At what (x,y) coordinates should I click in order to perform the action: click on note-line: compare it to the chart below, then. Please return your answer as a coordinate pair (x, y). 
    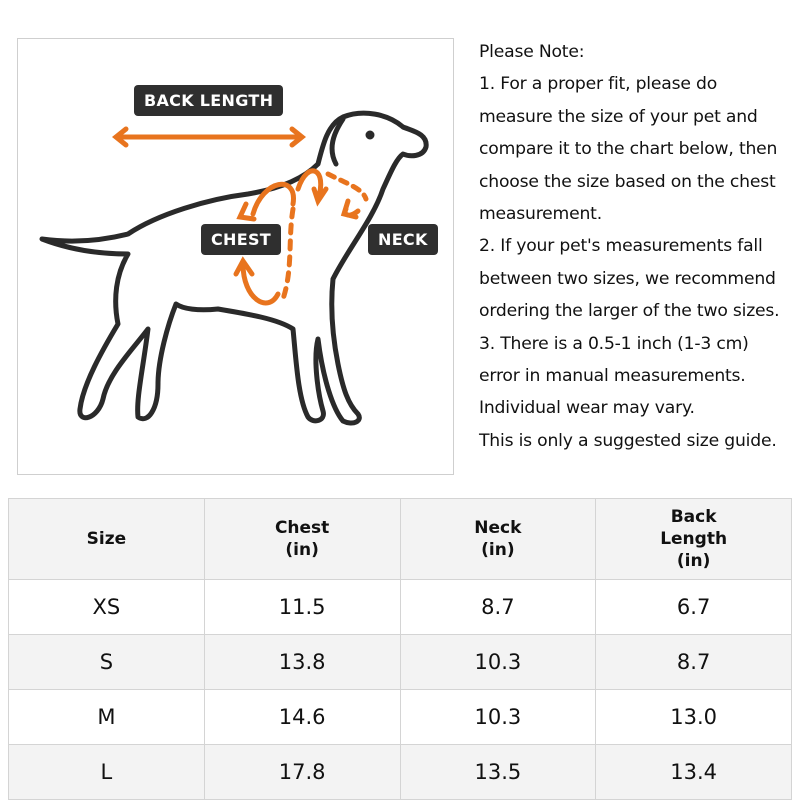
    Looking at the image, I should click on (628, 149).